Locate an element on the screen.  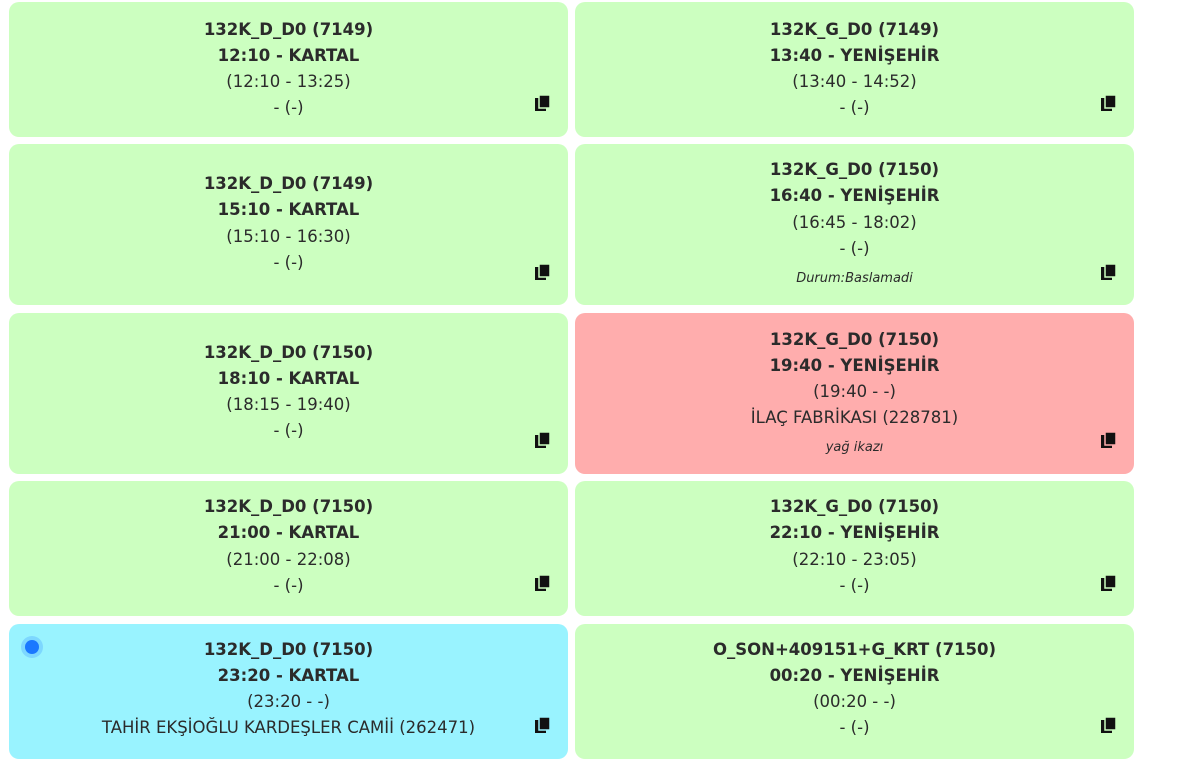
trip-time-range: (13:40 - 14:52) is located at coordinates (854, 81).